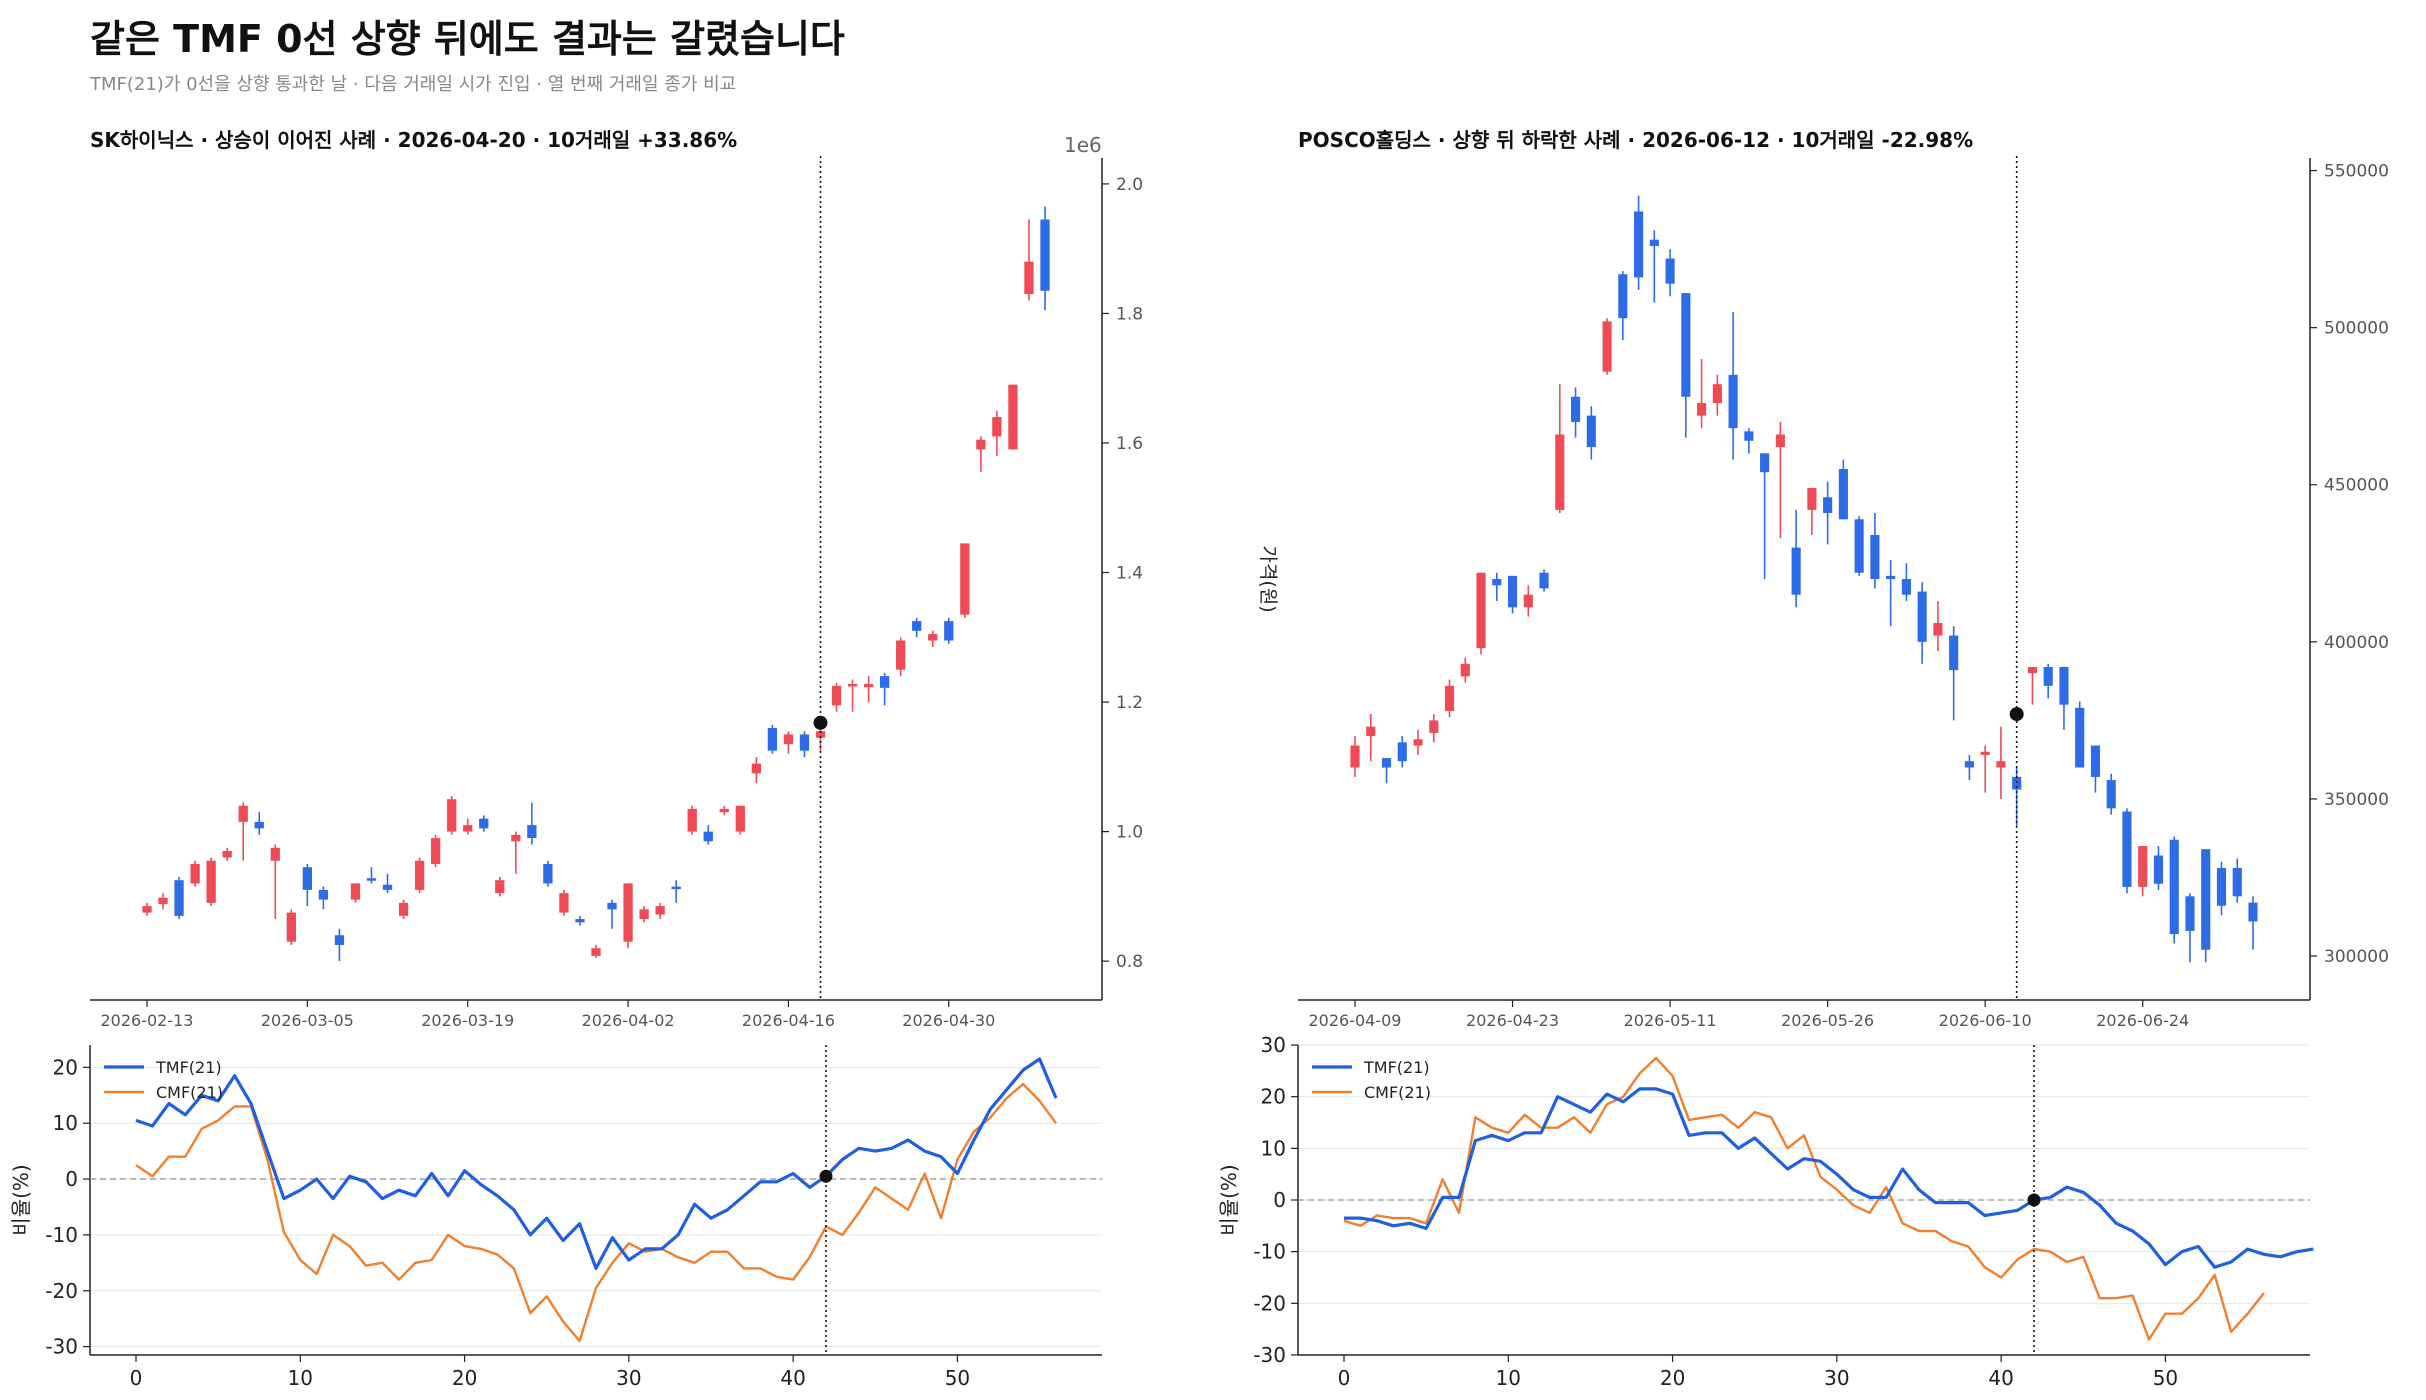 The height and width of the screenshot is (1400, 2426). What do you see at coordinates (948, 1020) in the screenshot?
I see `price-panel-1-xtick-label: 2026-04-30` at bounding box center [948, 1020].